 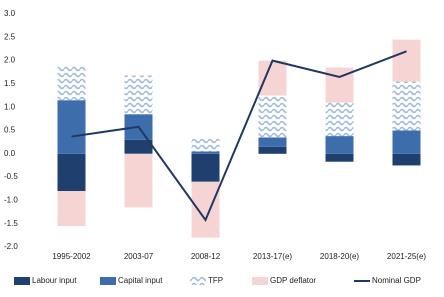 What do you see at coordinates (406, 256) in the screenshot?
I see `x-tick-label: 2021-25(e)` at bounding box center [406, 256].